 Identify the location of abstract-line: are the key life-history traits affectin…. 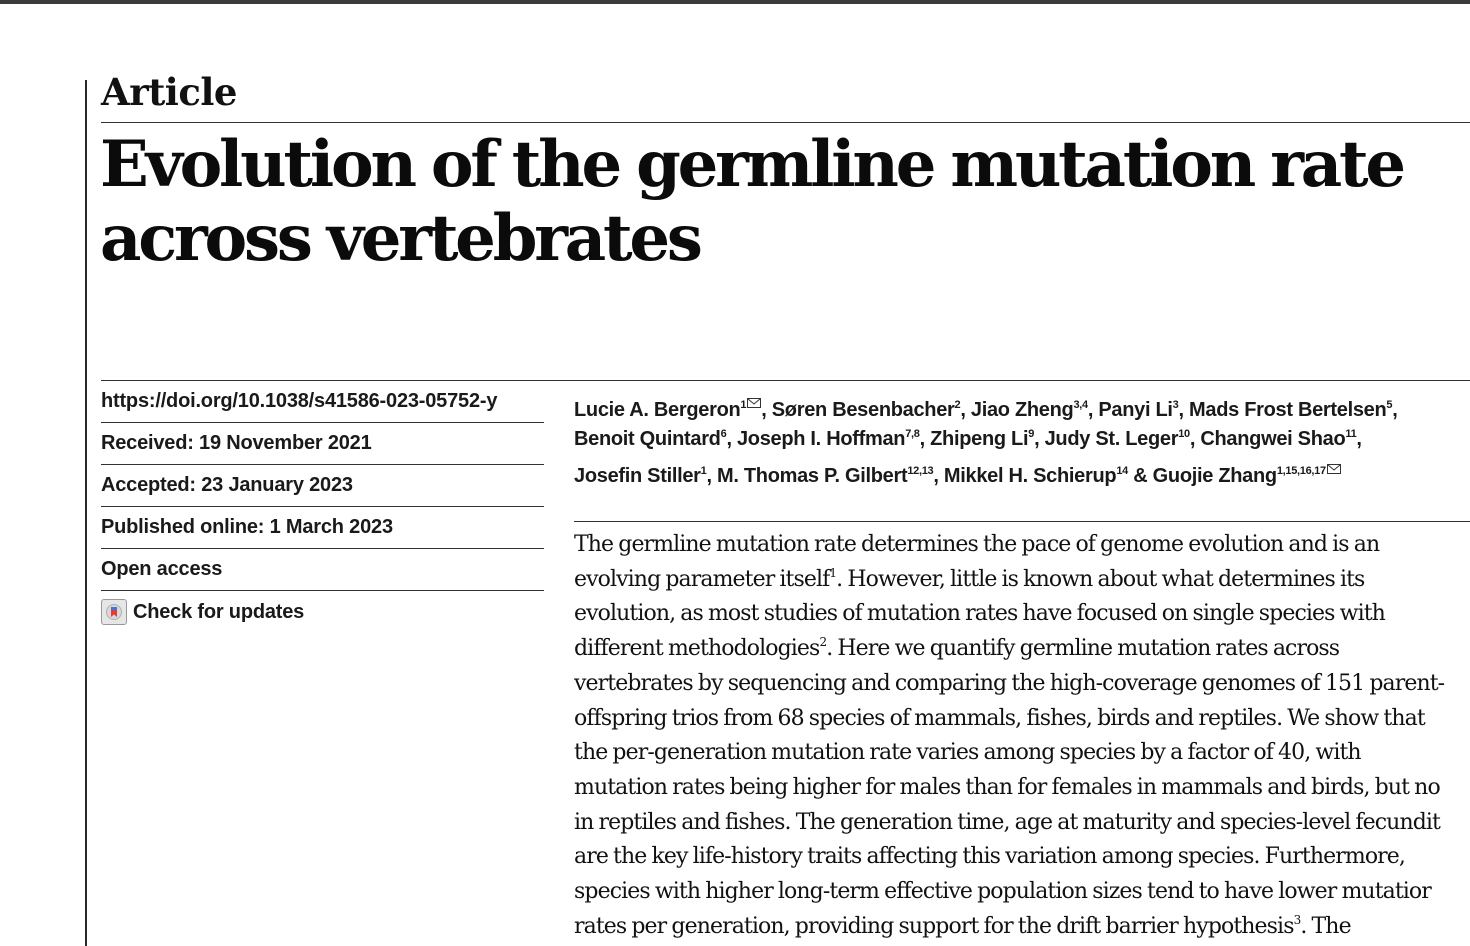
(1022, 857).